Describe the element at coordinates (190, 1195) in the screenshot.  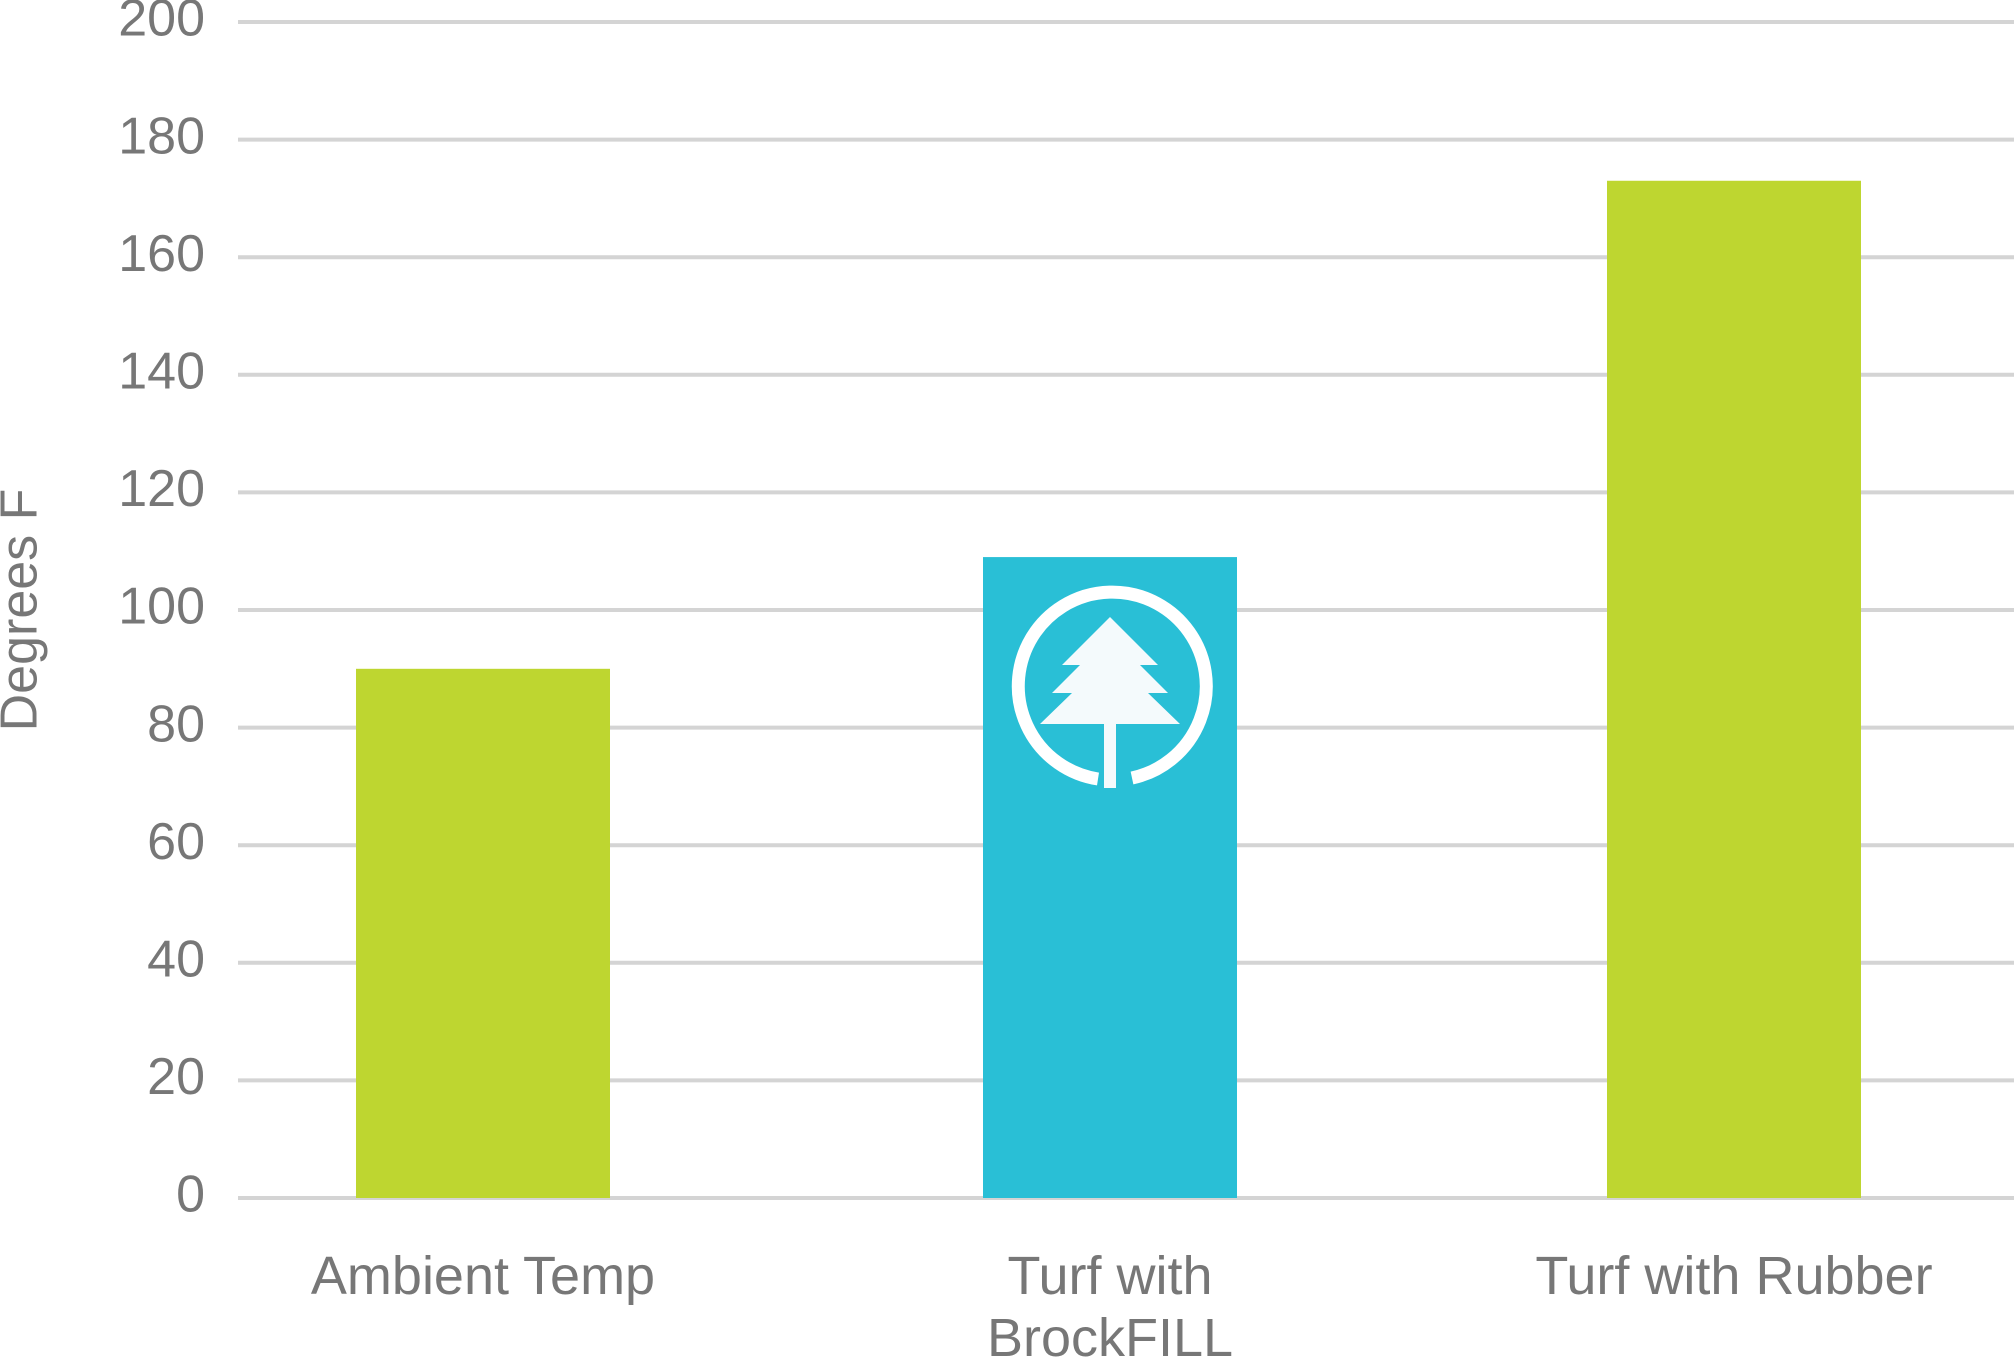
I see `y-tick-label: 0` at that location.